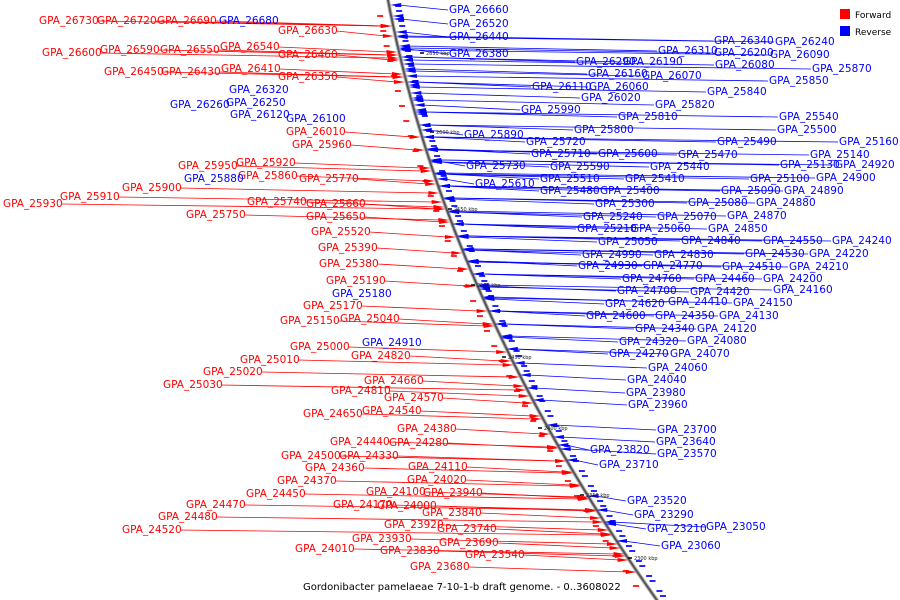 The height and width of the screenshot is (600, 900). What do you see at coordinates (370, 319) in the screenshot?
I see `forward-gene-label-32: GPA_25040` at bounding box center [370, 319].